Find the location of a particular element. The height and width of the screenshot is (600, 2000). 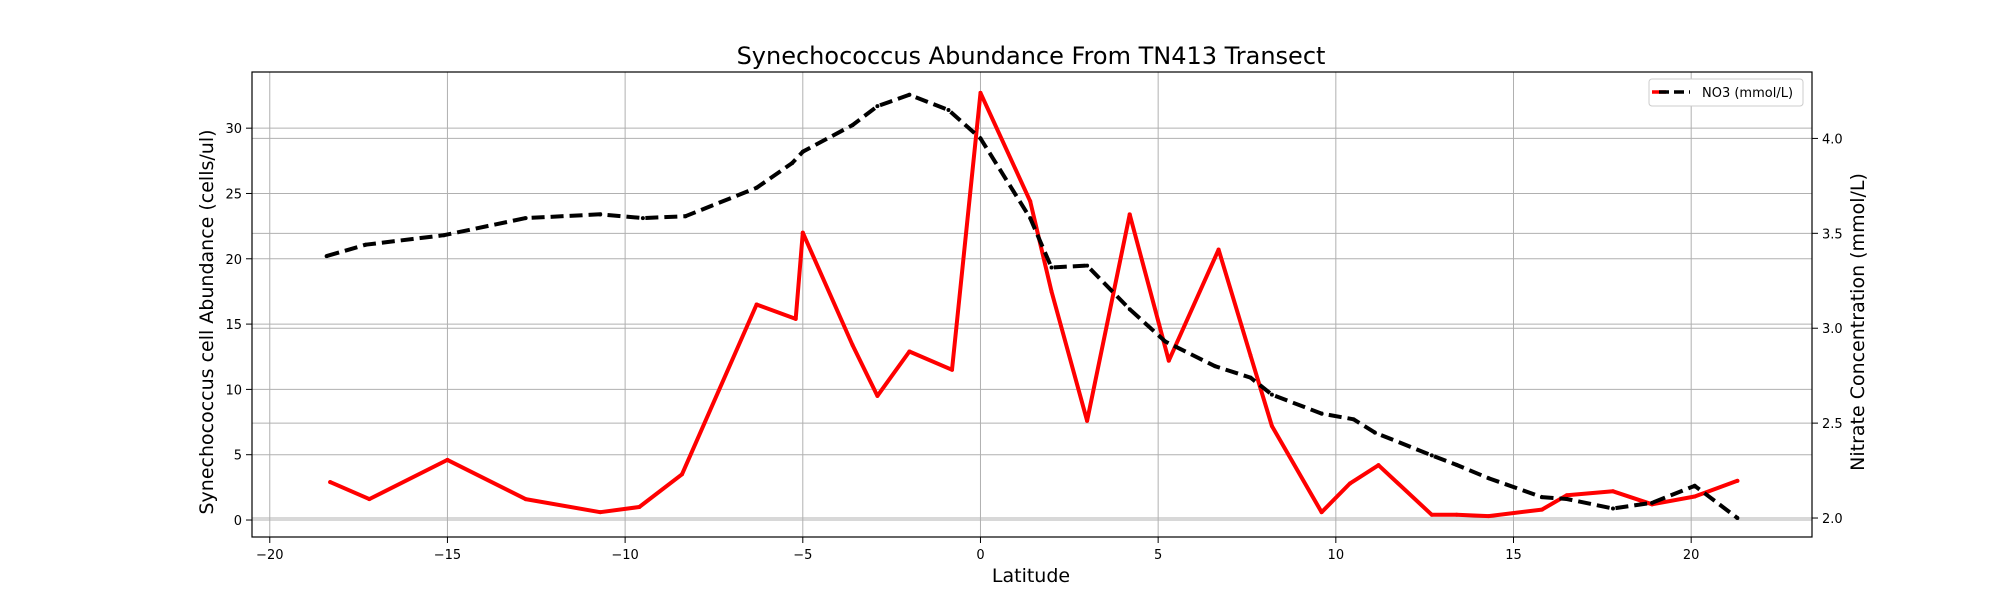

left-y-tick-label: 5 is located at coordinates (238, 456).